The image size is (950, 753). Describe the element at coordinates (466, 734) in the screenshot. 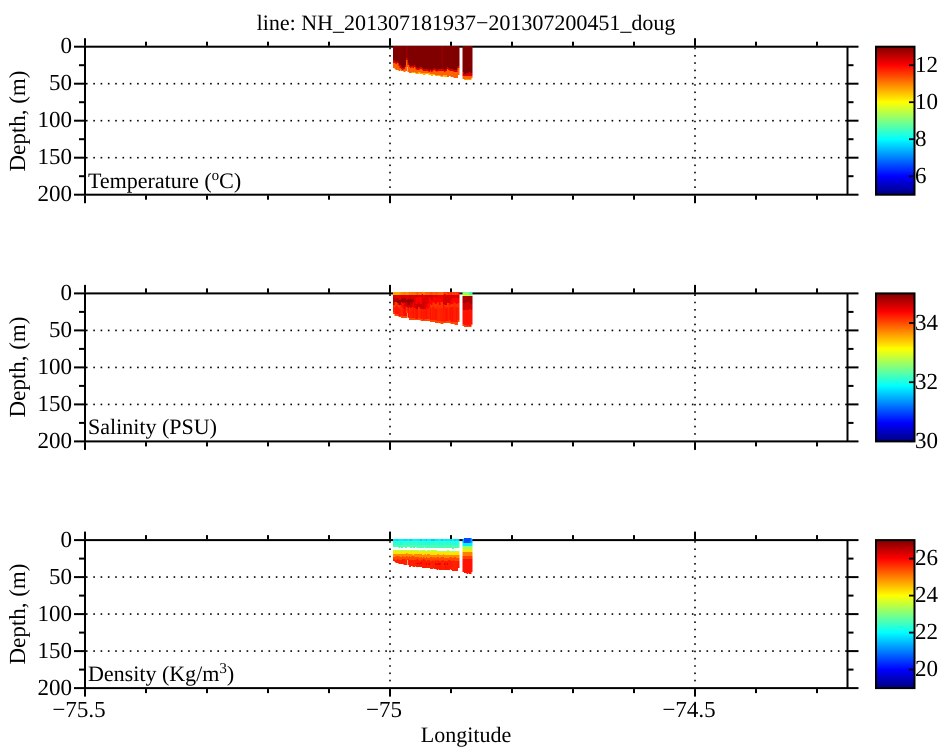

I see `x-axis-label: Longitude` at that location.